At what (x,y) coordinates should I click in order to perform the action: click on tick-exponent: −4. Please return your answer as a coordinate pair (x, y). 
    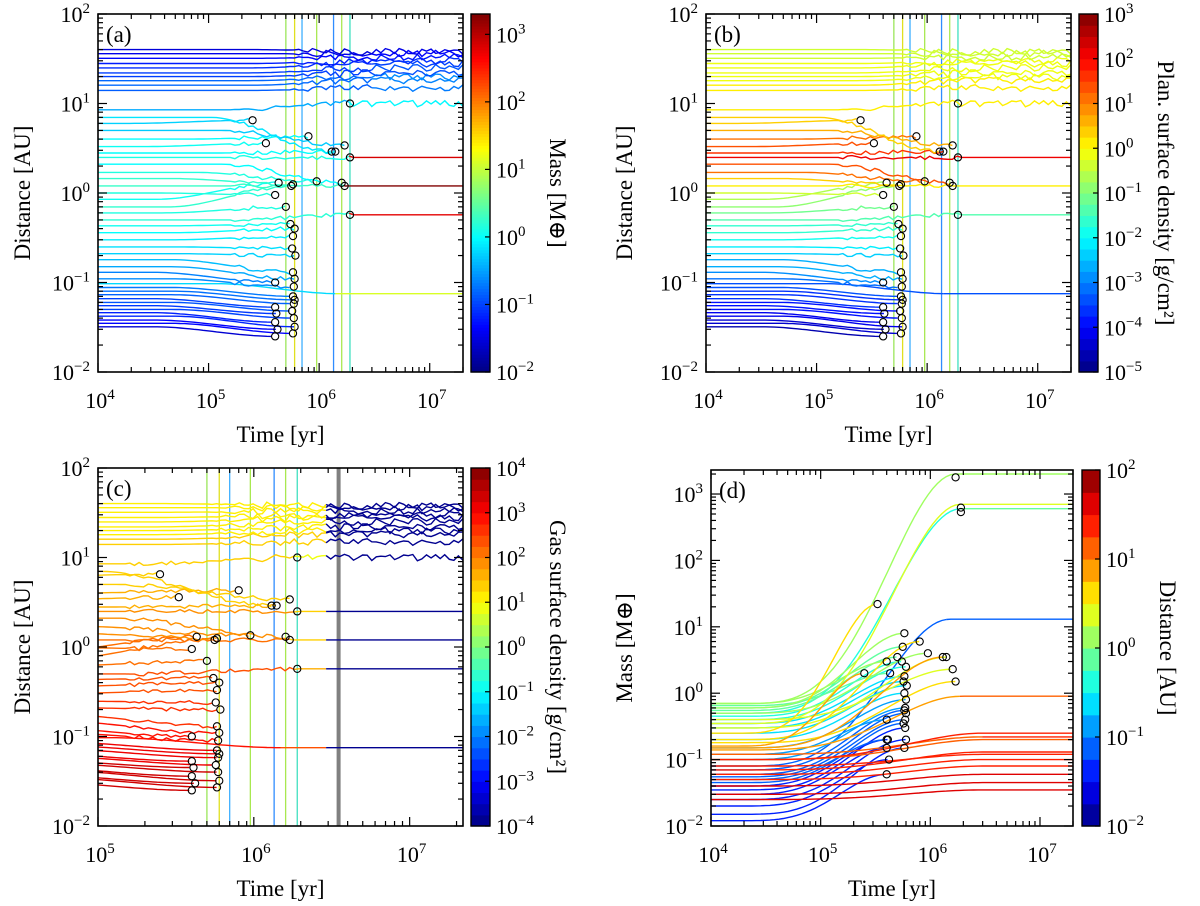
    Looking at the image, I should click on (526, 821).